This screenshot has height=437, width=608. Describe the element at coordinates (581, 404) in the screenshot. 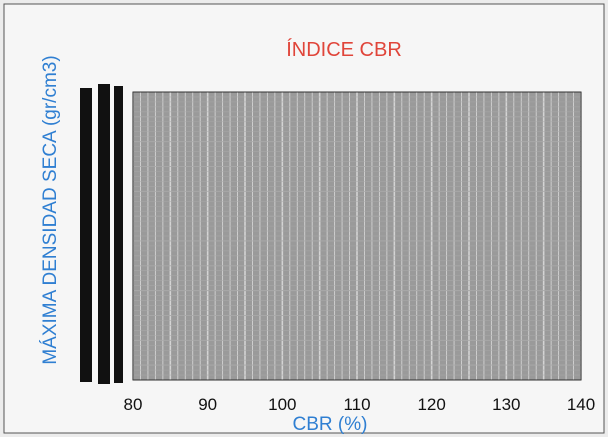

I see `x-tick-label: 140` at that location.